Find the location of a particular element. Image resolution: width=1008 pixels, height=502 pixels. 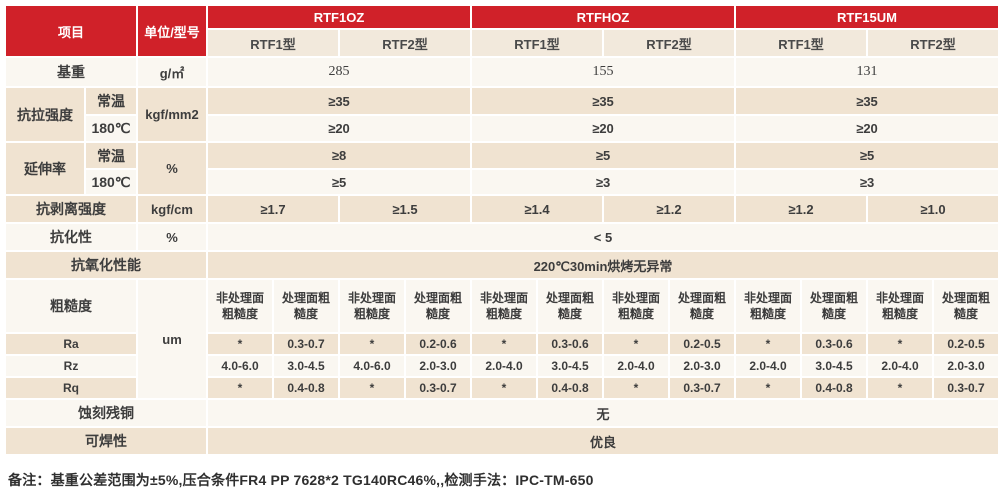

row-tensile-rt: 抗拉强度 常温 kgf/mm2 ≥35 ≥35 ≥35 is located at coordinates (502, 114).